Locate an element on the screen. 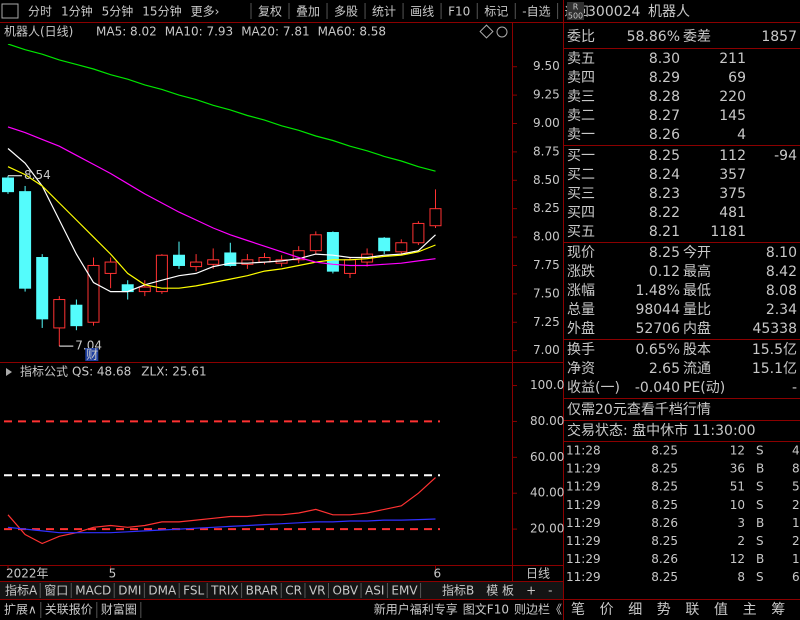 This screenshot has width=800, height=620. panel-button: 势 is located at coordinates (664, 610).